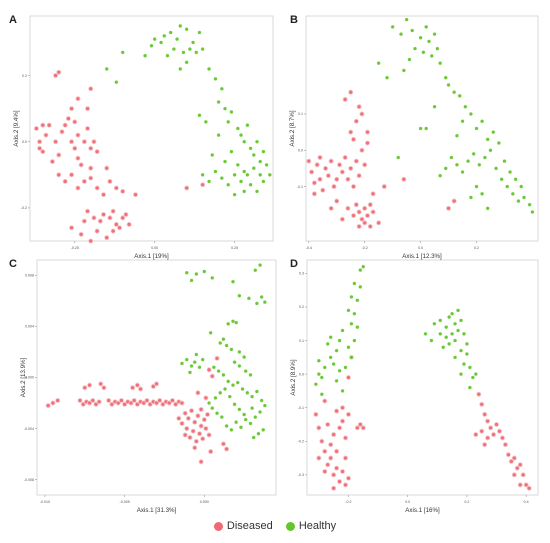  What do you see at coordinates (154, 248) in the screenshot?
I see `x-tick-label-a-1: 0.00` at bounding box center [154, 248].